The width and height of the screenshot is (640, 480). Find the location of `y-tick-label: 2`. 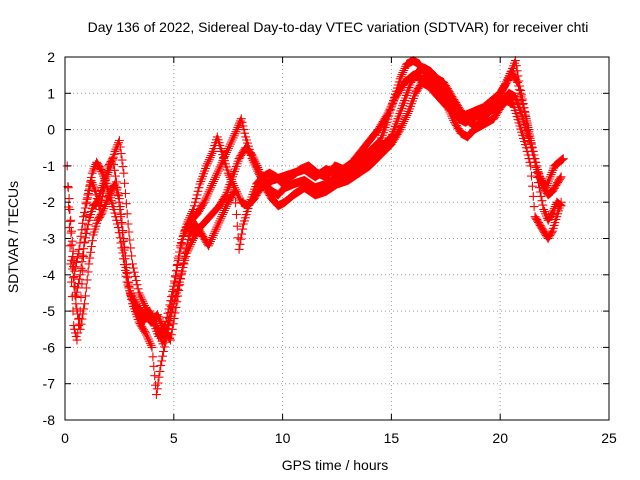

y-tick-label: 2 is located at coordinates (51, 57).